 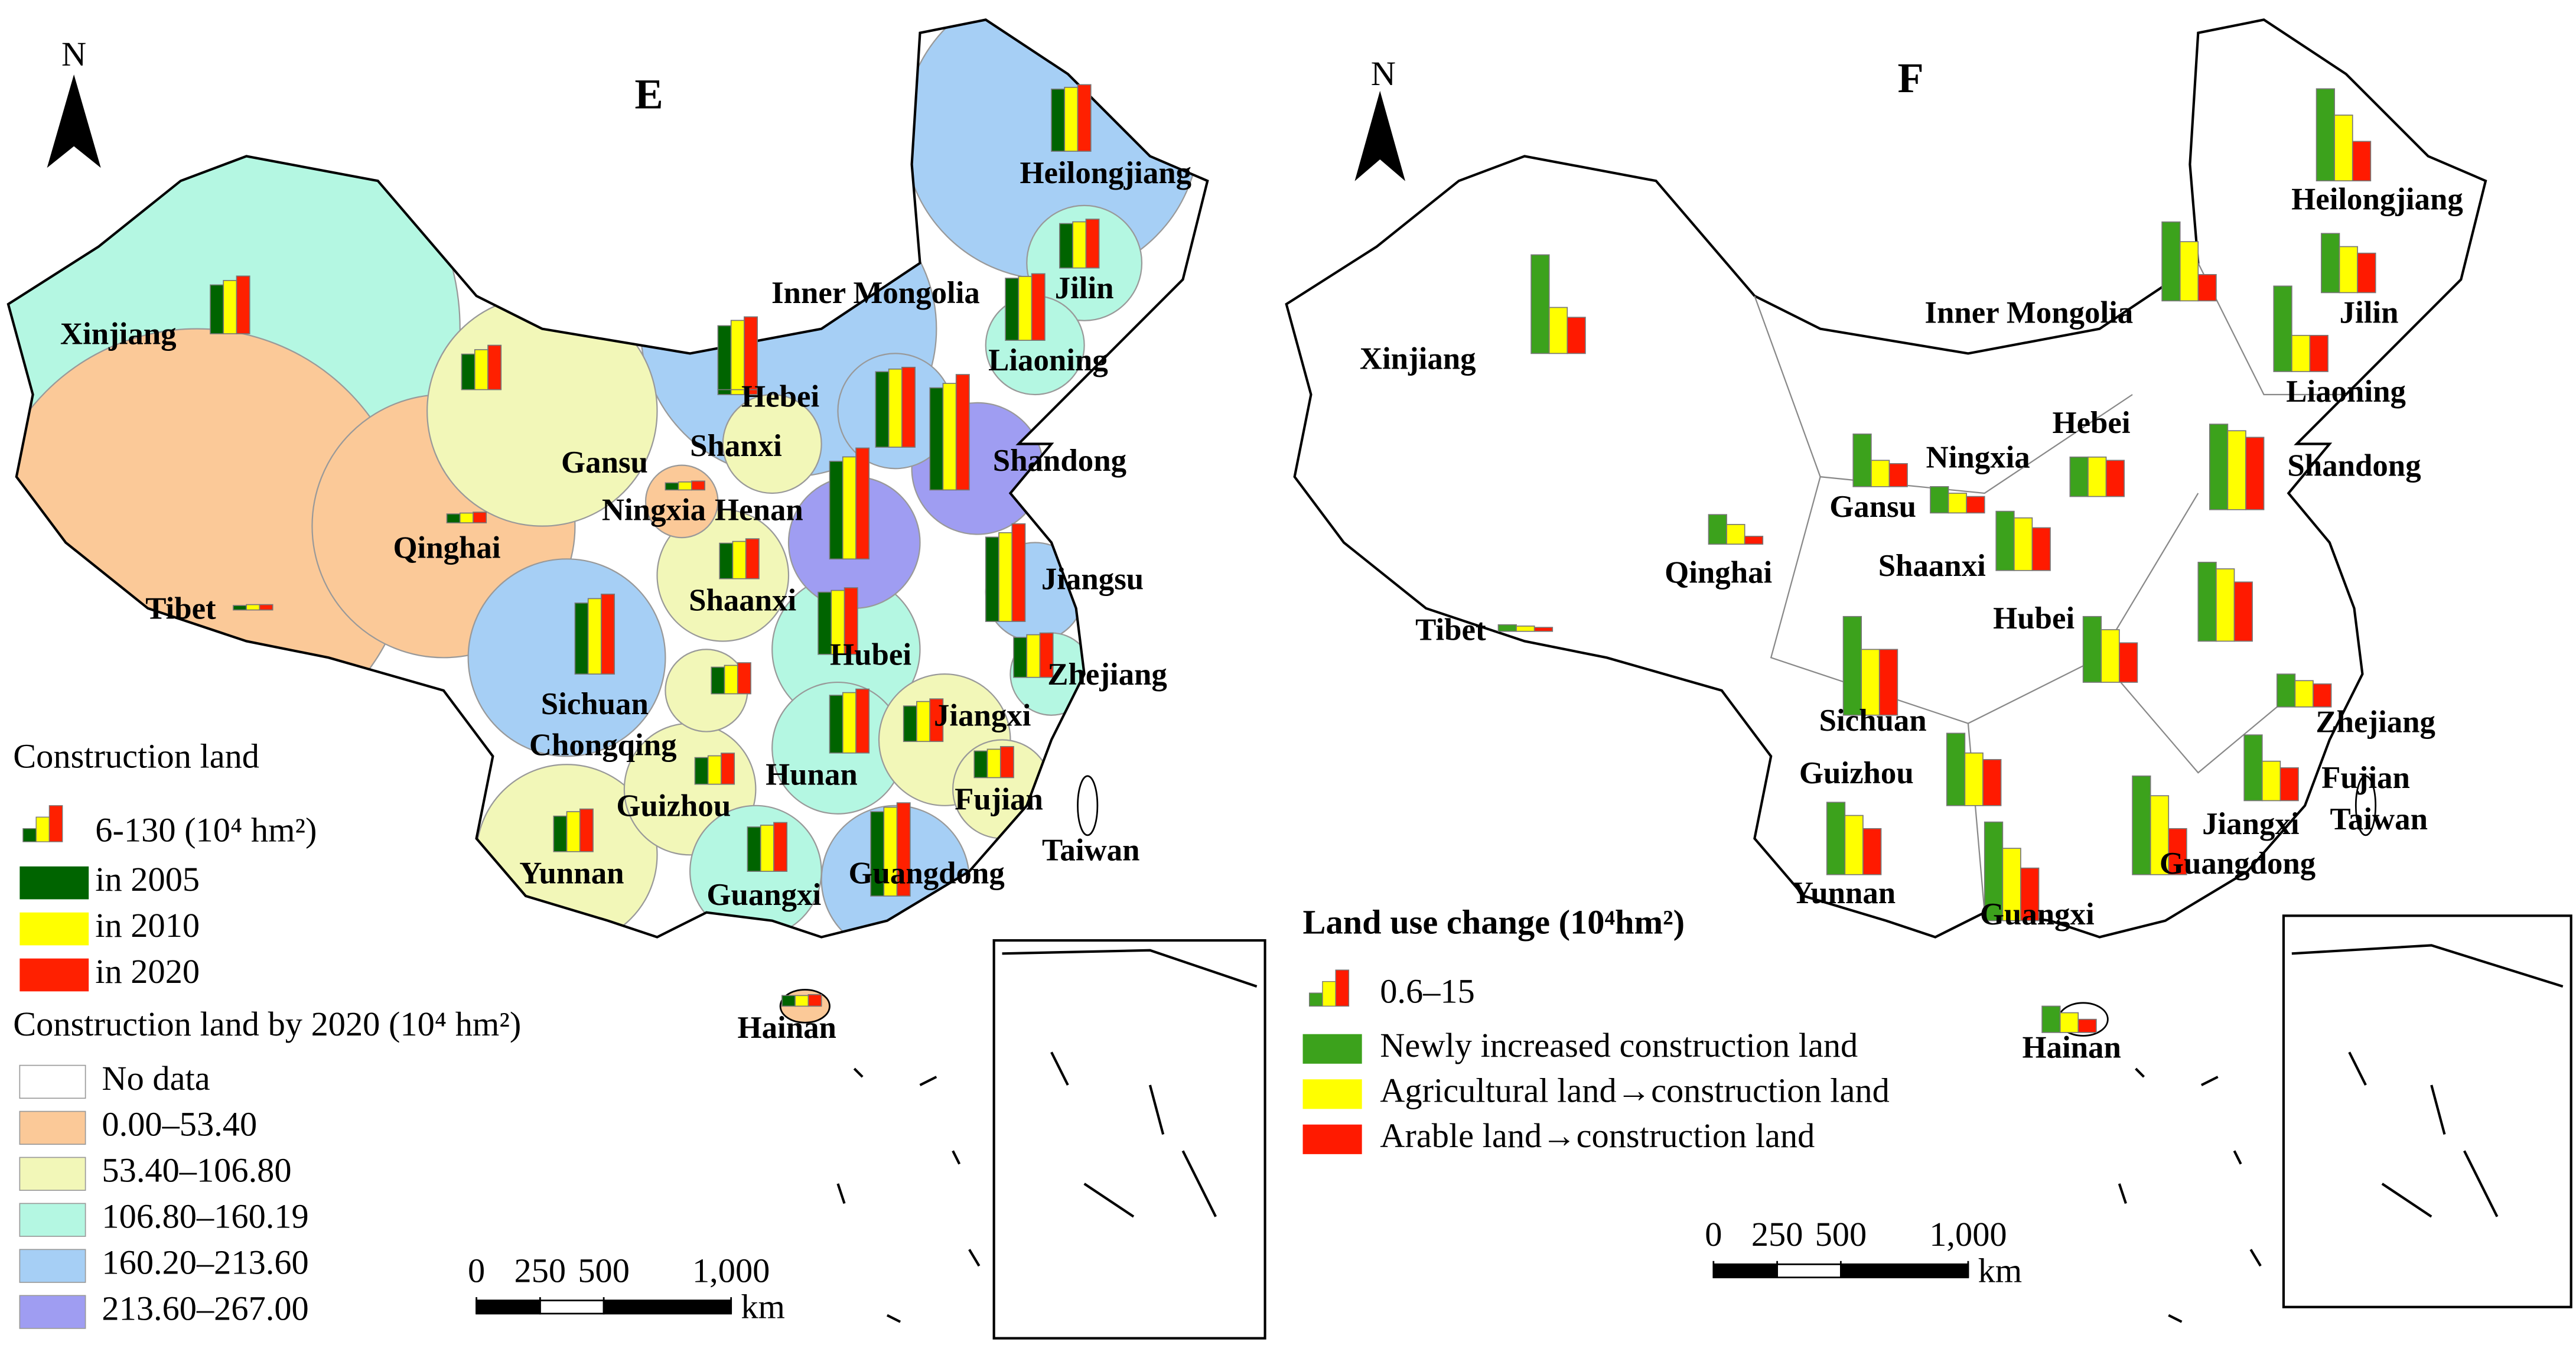 I want to click on province-label: Yunnan, so click(x=571, y=874).